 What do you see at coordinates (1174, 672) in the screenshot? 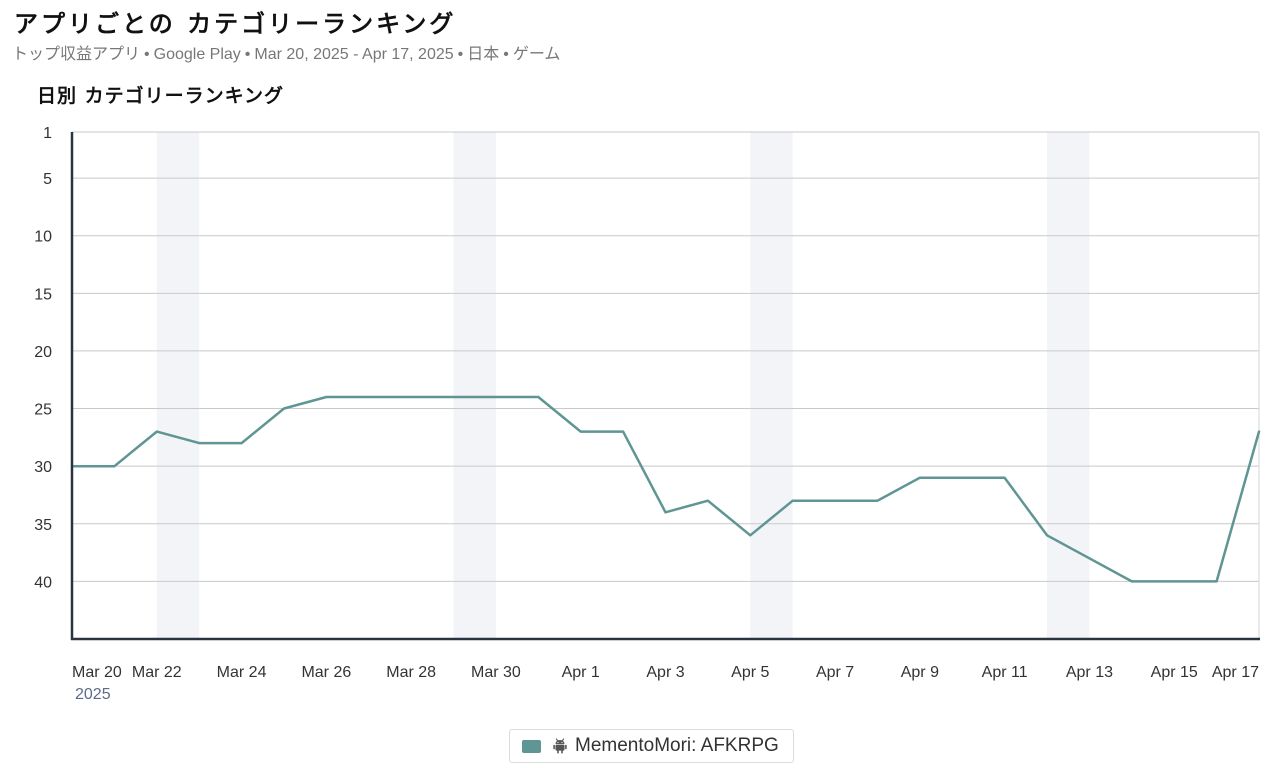
I see `x-tick-label: Apr 15` at bounding box center [1174, 672].